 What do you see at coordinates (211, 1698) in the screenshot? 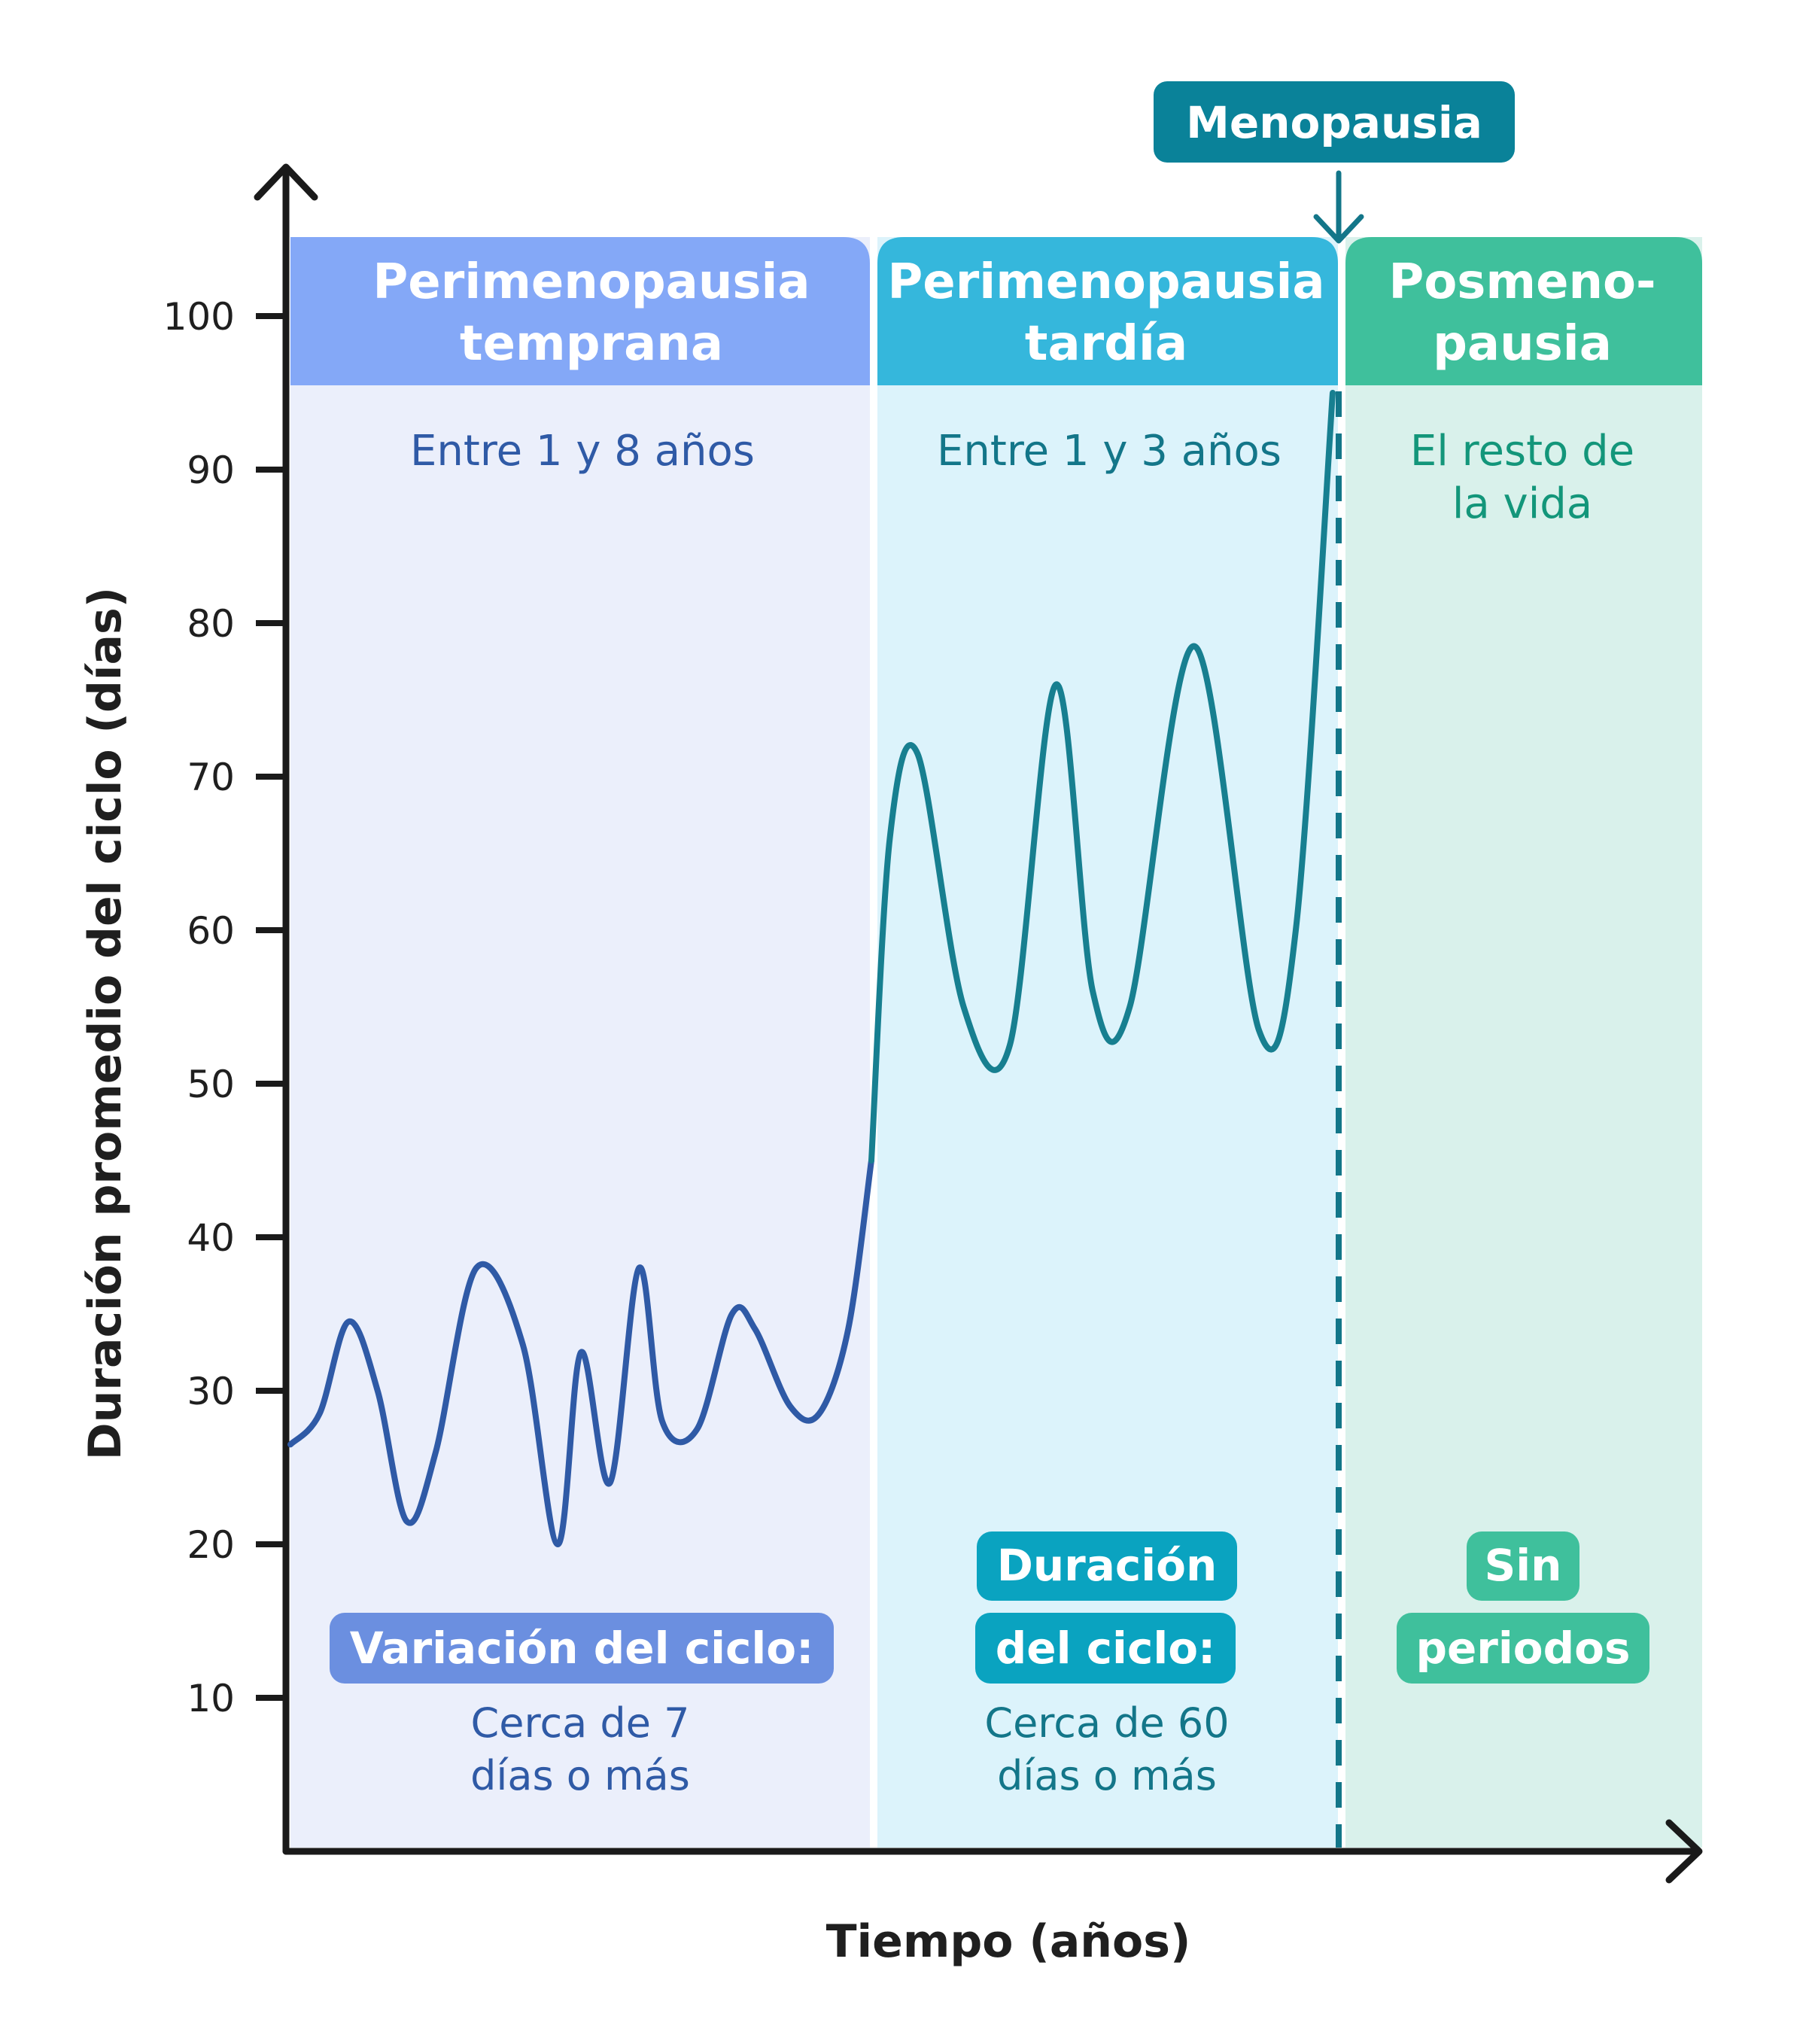
I see `y-tick-label: 10` at bounding box center [211, 1698].